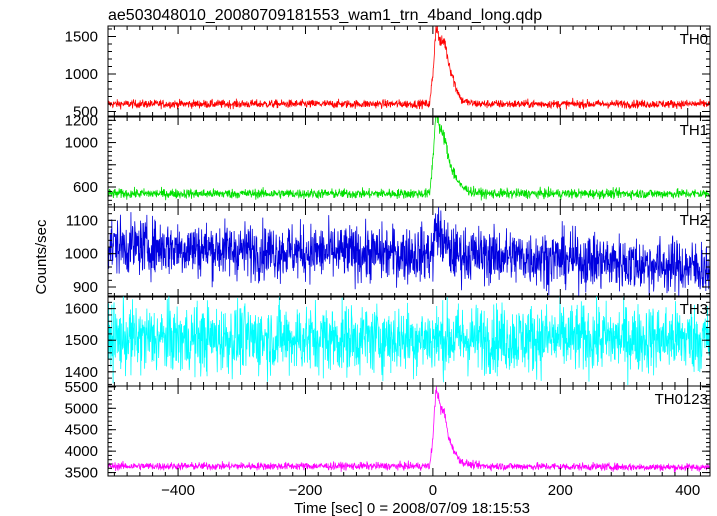  I want to click on series-line-th3, so click(409, 340).